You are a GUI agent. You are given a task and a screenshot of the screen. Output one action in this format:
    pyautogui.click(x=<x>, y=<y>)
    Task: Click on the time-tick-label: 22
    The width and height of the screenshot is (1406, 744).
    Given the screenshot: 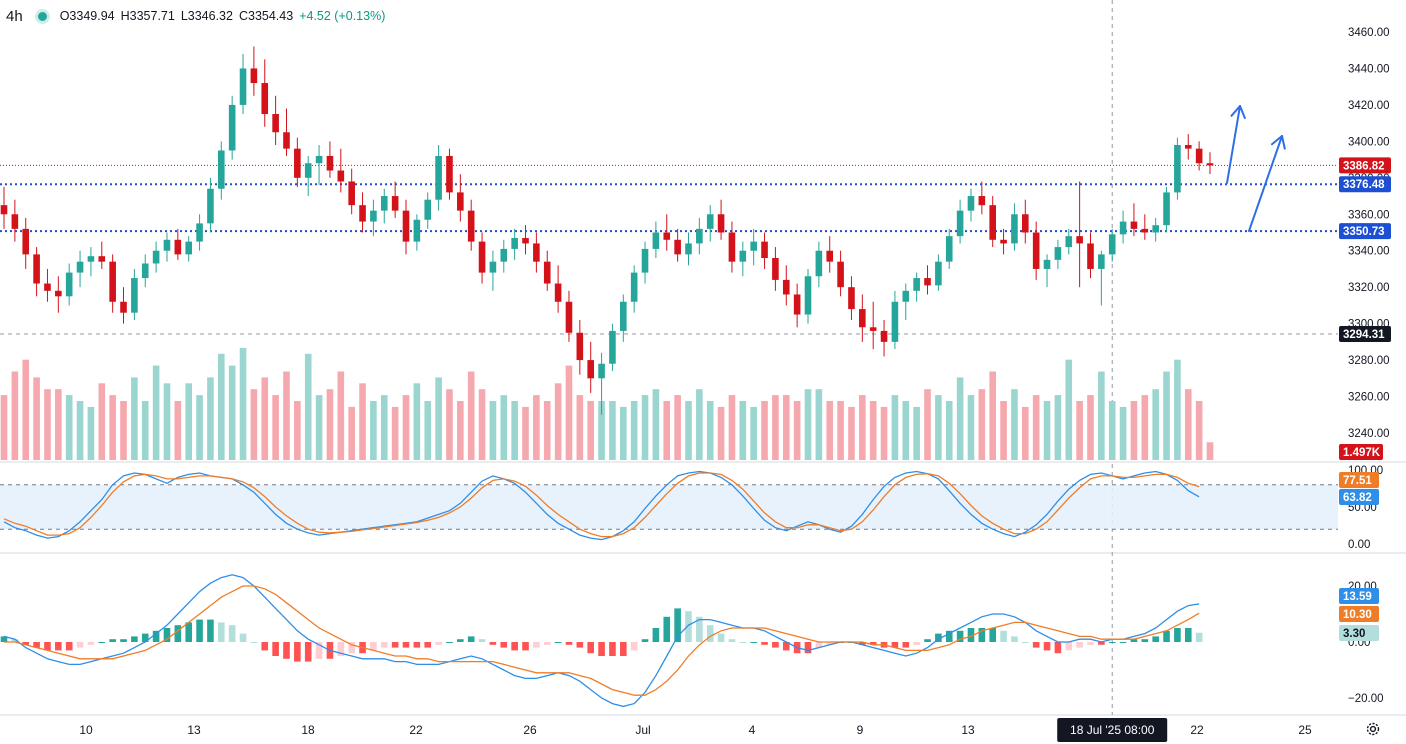 What is the action you would take?
    pyautogui.click(x=1197, y=730)
    